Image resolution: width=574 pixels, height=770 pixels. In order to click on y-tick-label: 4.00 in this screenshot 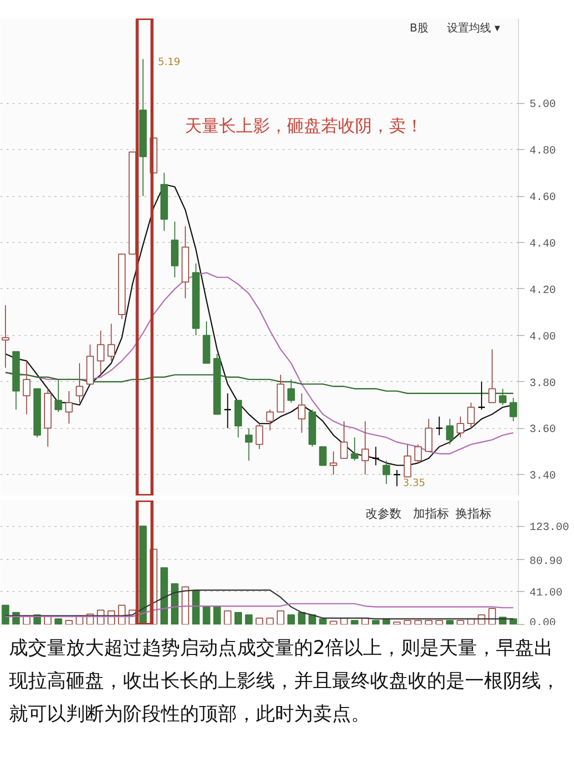, I will do `click(543, 337)`.